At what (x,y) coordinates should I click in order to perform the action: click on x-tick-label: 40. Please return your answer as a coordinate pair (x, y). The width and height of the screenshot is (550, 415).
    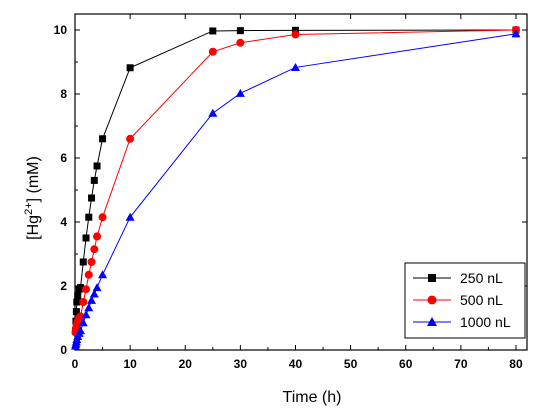
    Looking at the image, I should click on (296, 364).